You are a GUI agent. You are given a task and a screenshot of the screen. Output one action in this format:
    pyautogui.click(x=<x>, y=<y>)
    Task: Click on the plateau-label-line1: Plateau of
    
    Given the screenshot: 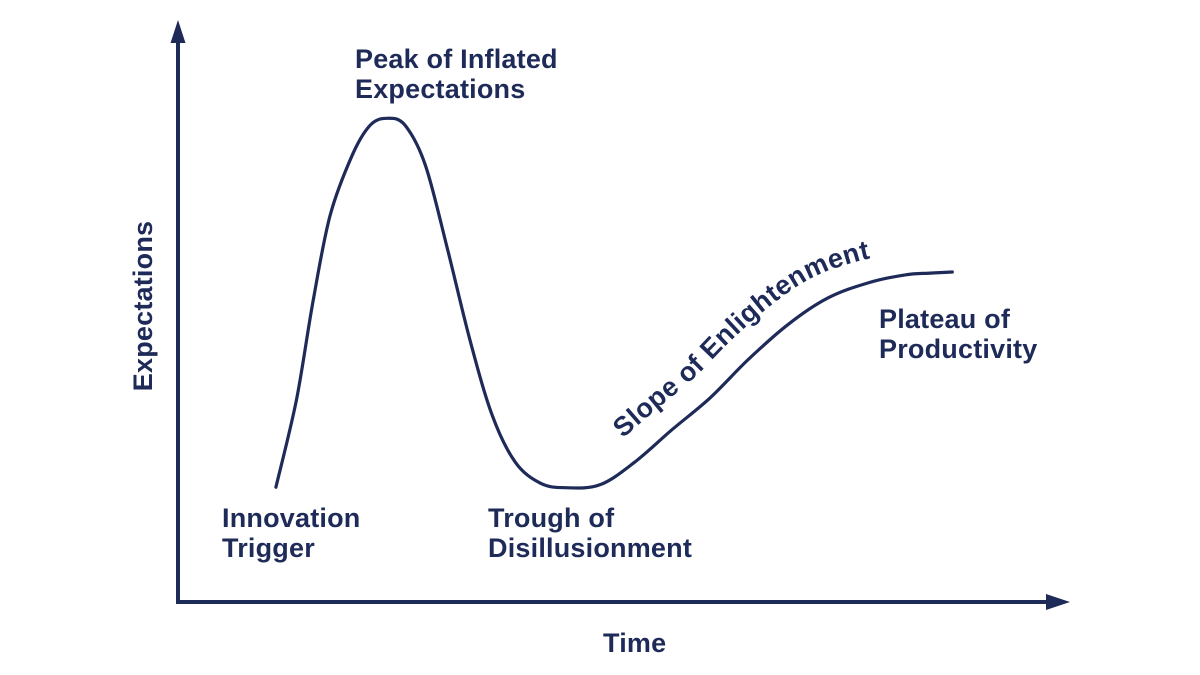 What is the action you would take?
    pyautogui.click(x=945, y=319)
    